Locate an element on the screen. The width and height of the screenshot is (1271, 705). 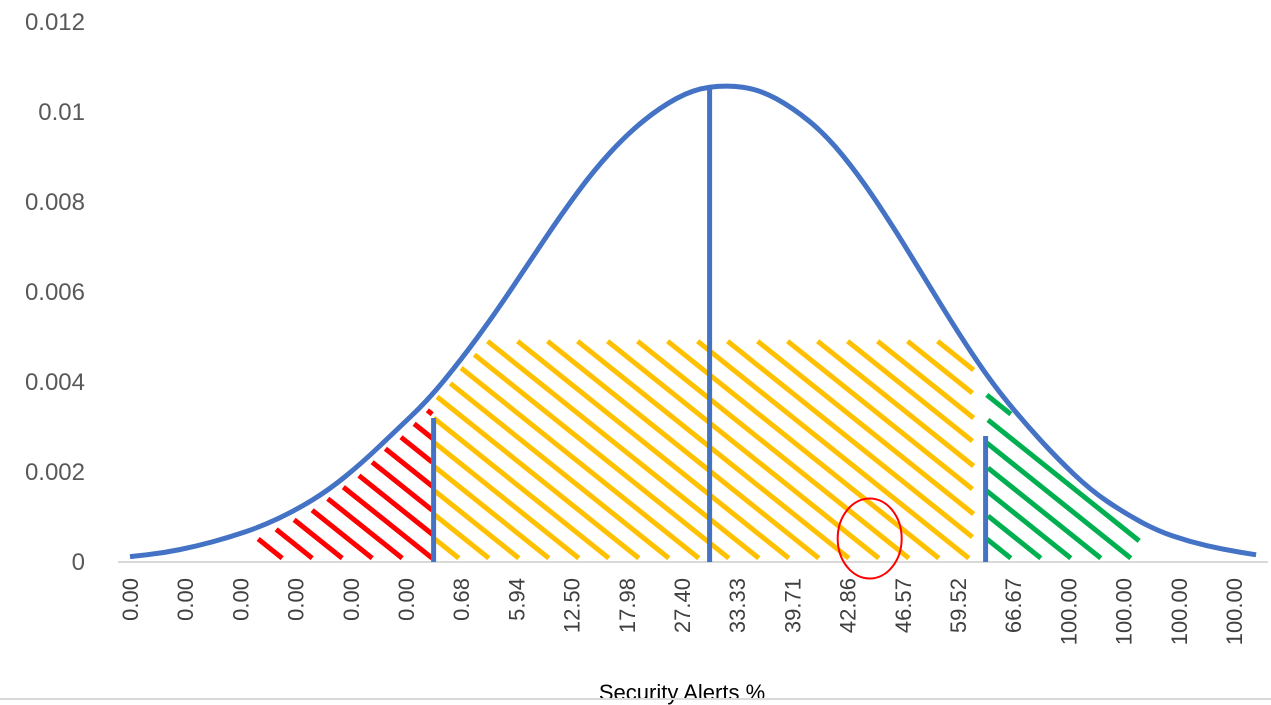
x-tick-label: 12.50 is located at coordinates (572, 605).